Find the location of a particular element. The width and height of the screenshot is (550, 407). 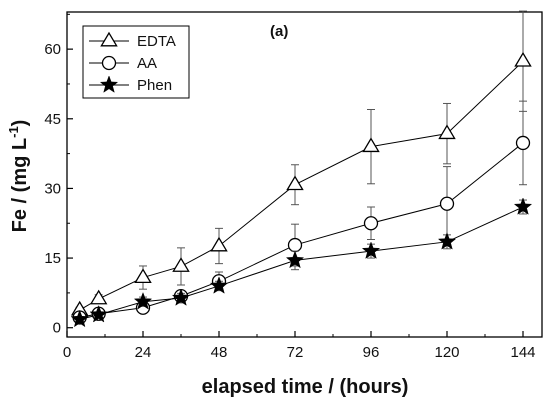

x-tick-label: 120 is located at coordinates (446, 352).